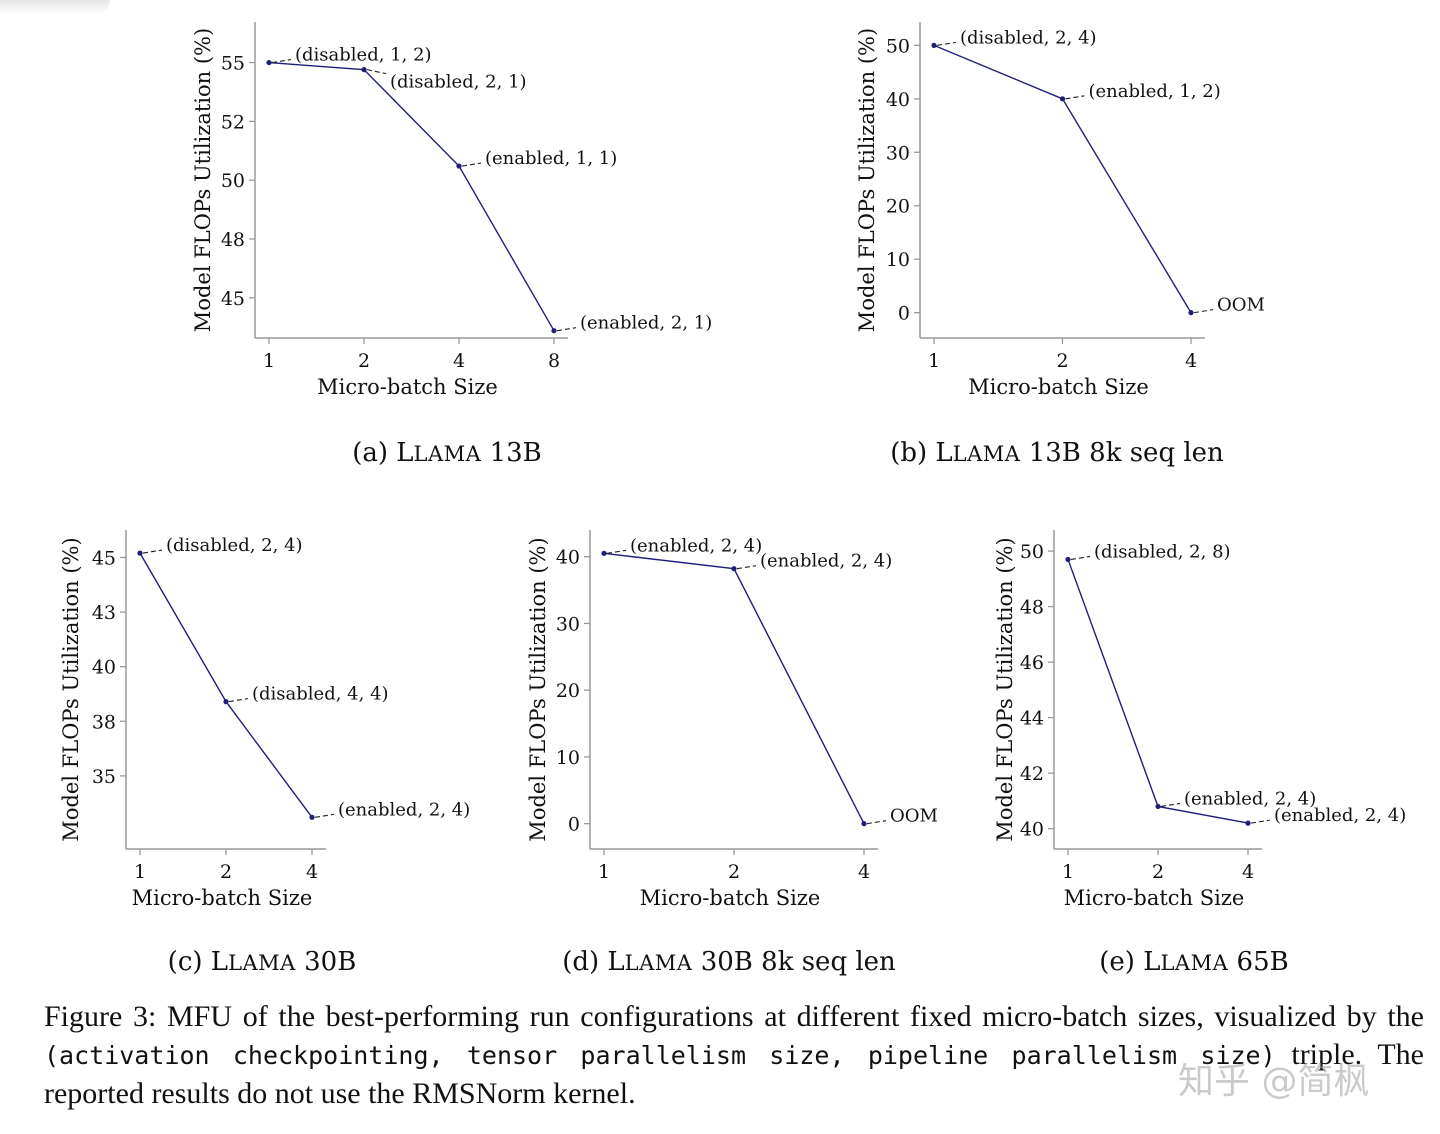 The height and width of the screenshot is (1134, 1440). I want to click on subcaption-prefix: (a) L, so click(382, 453).